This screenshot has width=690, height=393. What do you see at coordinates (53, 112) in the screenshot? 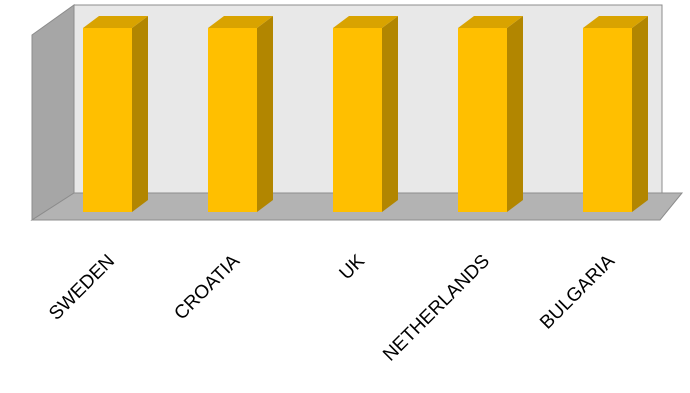
I see `side-wall` at bounding box center [53, 112].